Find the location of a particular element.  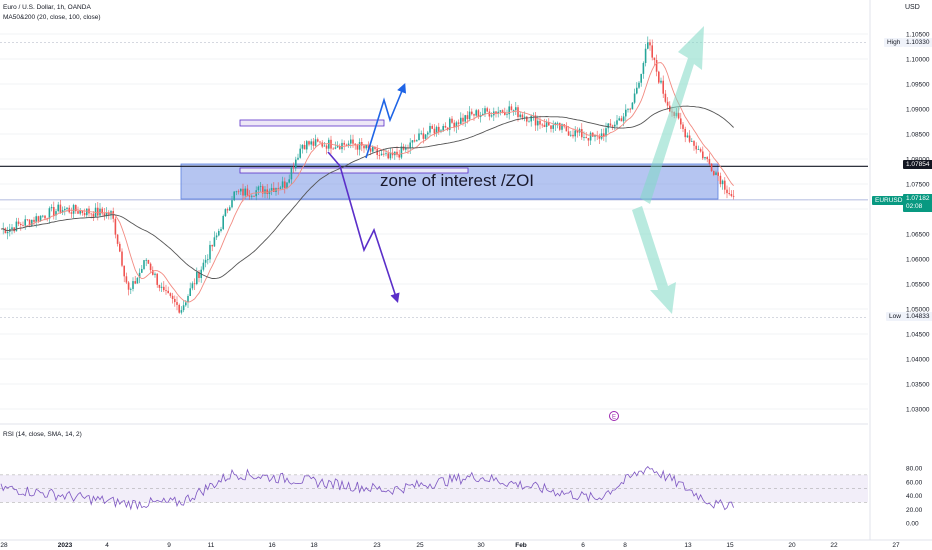

price-tick-label: 1.05000 is located at coordinates (918, 310).